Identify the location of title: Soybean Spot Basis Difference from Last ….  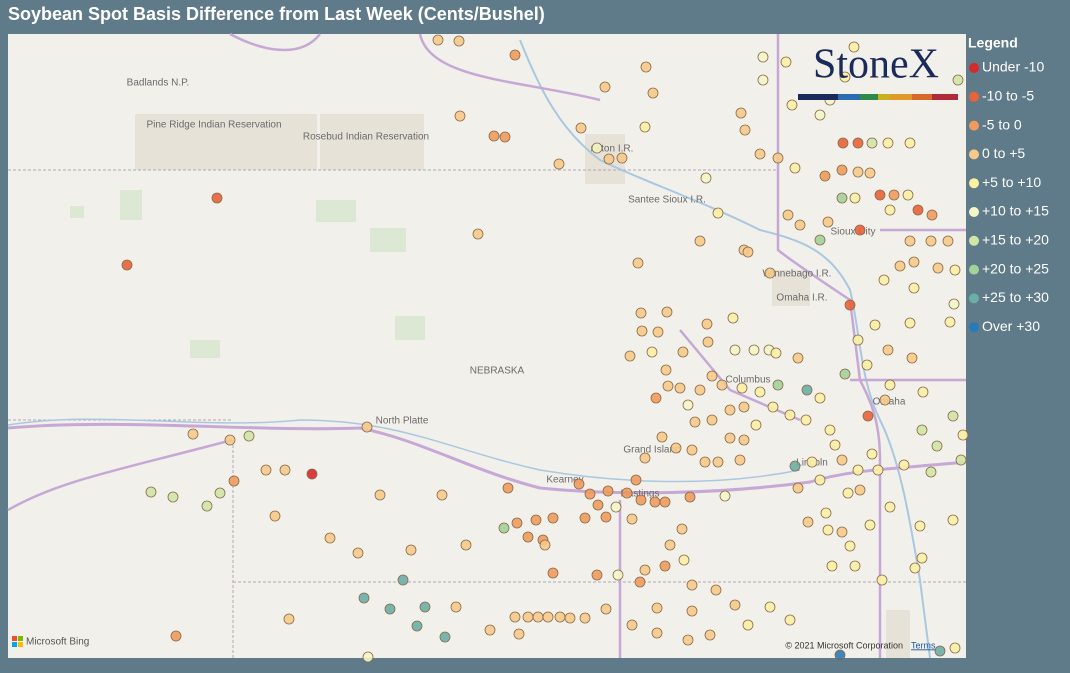
(276, 14).